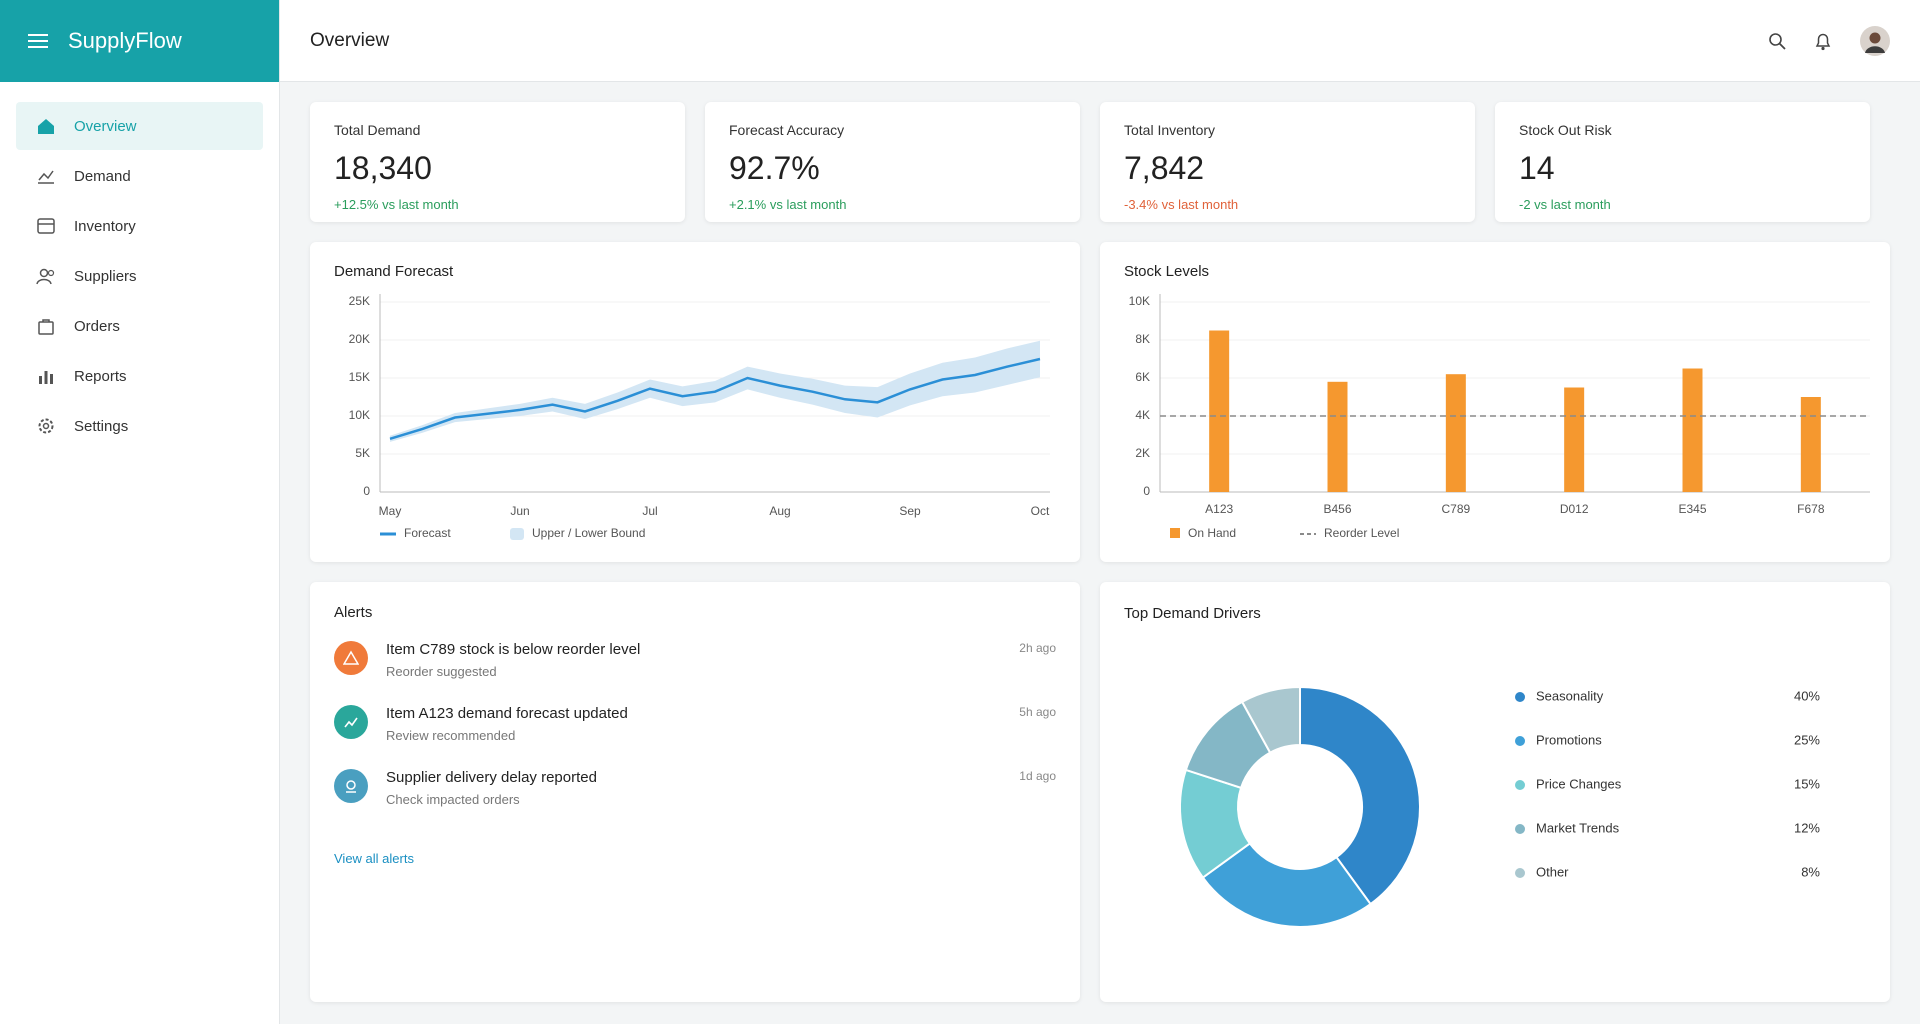 This screenshot has width=1920, height=1024. Describe the element at coordinates (374, 858) in the screenshot. I see `view-all-link: View all alerts` at that location.